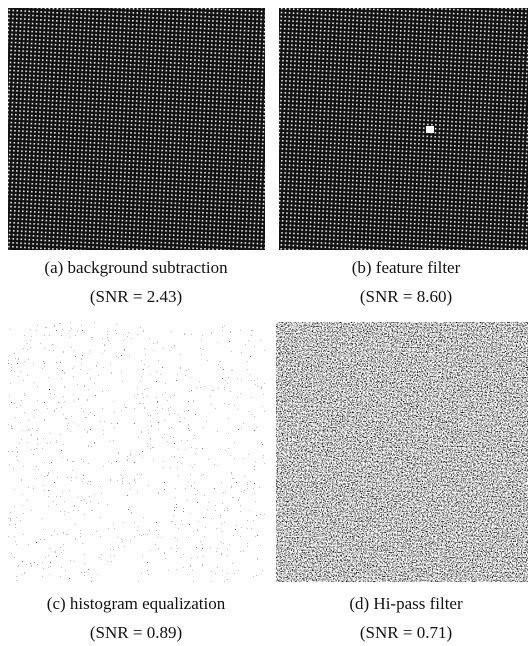 This screenshot has width=530, height=646. What do you see at coordinates (430, 129) in the screenshot?
I see `bright-spot` at bounding box center [430, 129].